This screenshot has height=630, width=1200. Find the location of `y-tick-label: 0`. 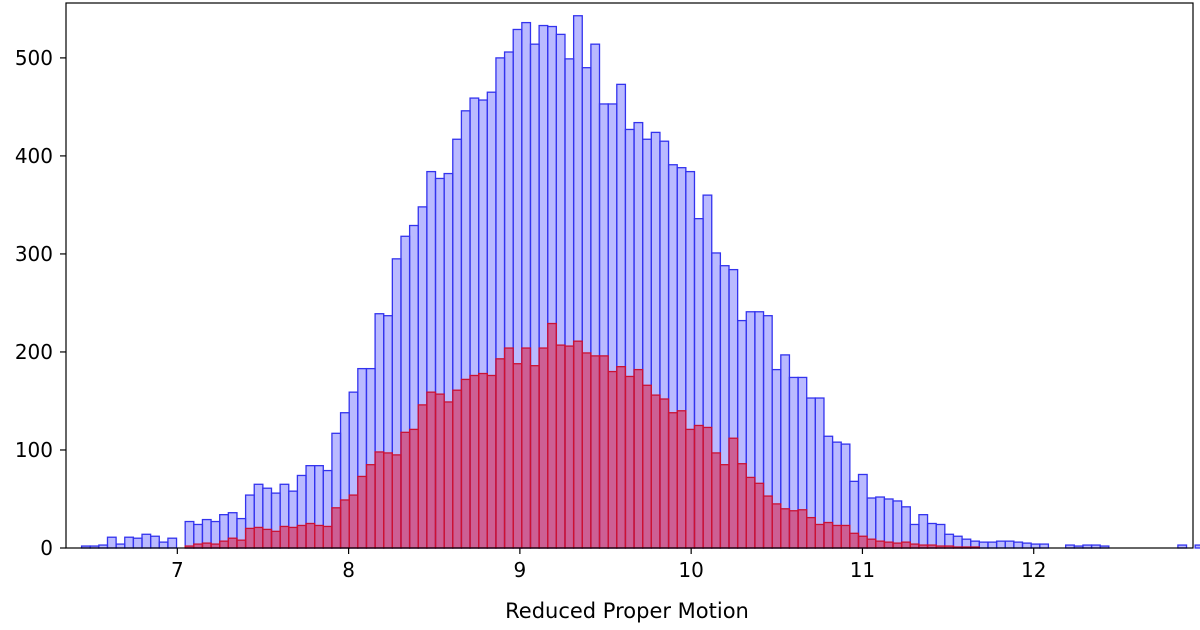

y-tick-label: 0 is located at coordinates (46, 548).